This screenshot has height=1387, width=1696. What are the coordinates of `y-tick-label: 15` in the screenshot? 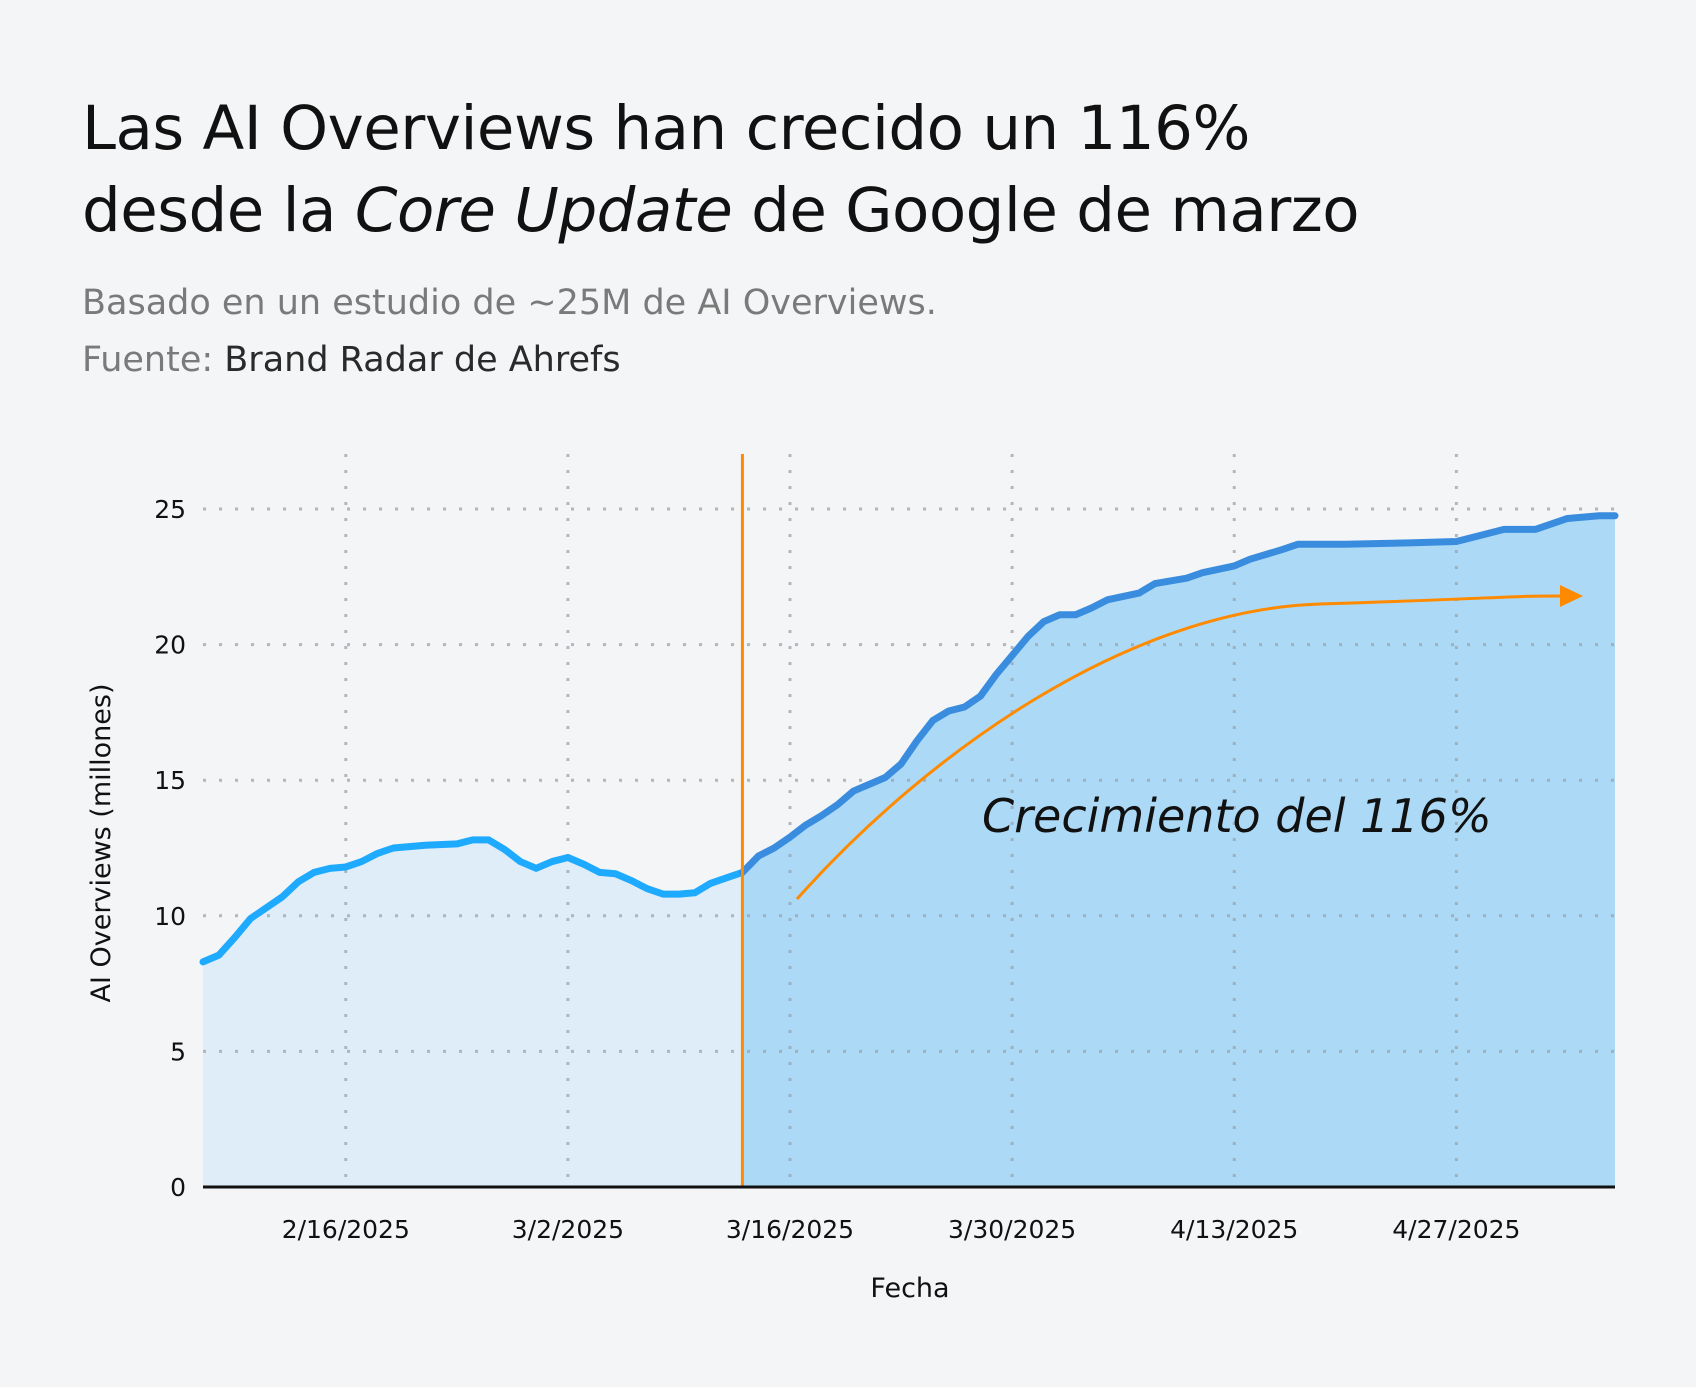 It's located at (170, 780).